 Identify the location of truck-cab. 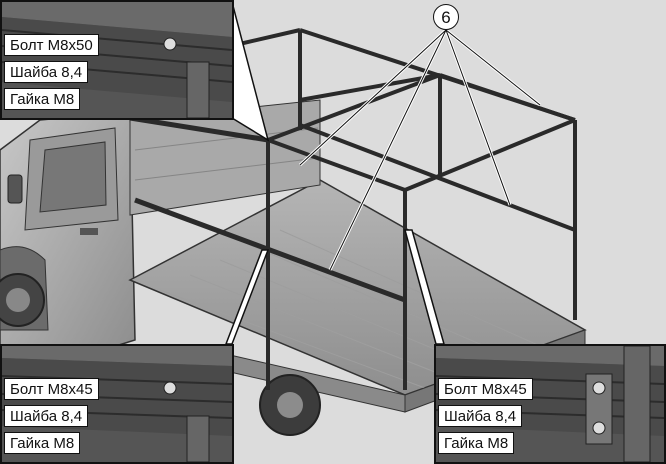
(68, 236).